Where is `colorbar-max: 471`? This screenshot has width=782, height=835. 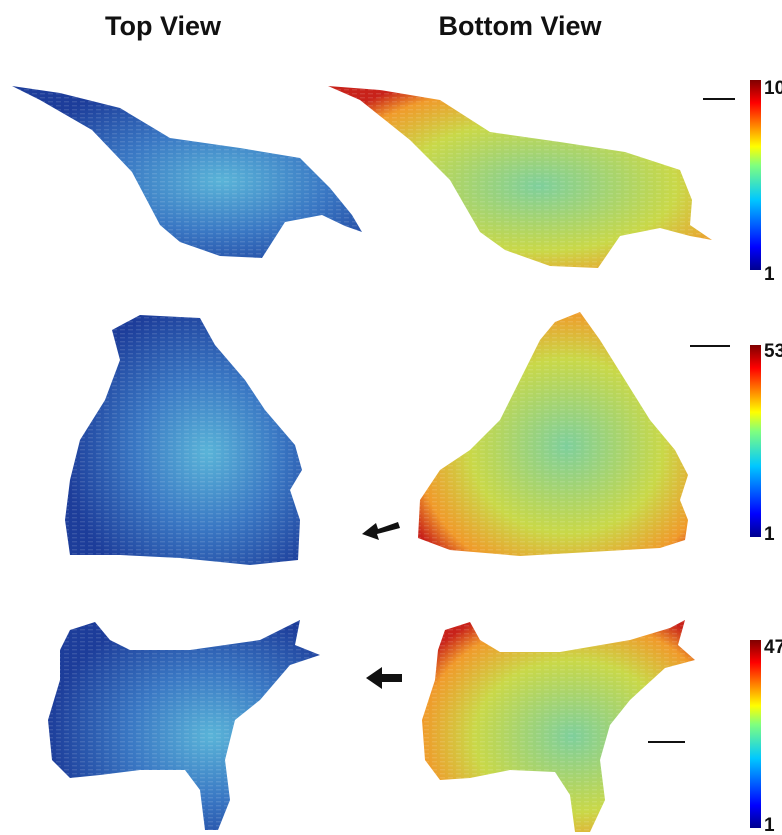 colorbar-max: 471 is located at coordinates (773, 647).